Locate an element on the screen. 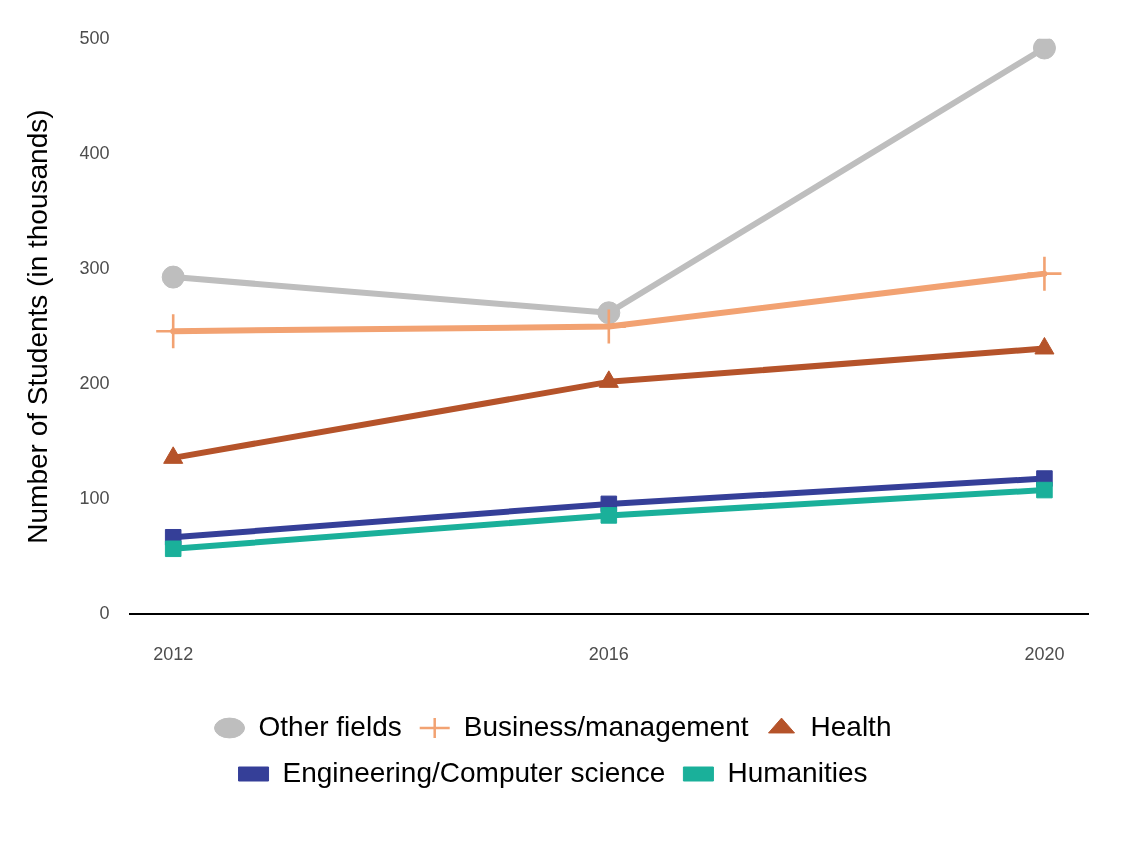 This screenshot has width=1132, height=849. legend-label: Humanities is located at coordinates (797, 772).